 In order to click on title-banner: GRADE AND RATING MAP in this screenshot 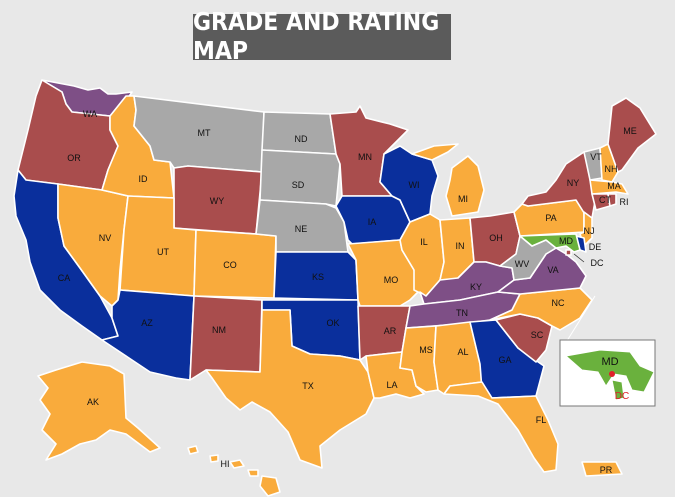, I will do `click(322, 37)`.